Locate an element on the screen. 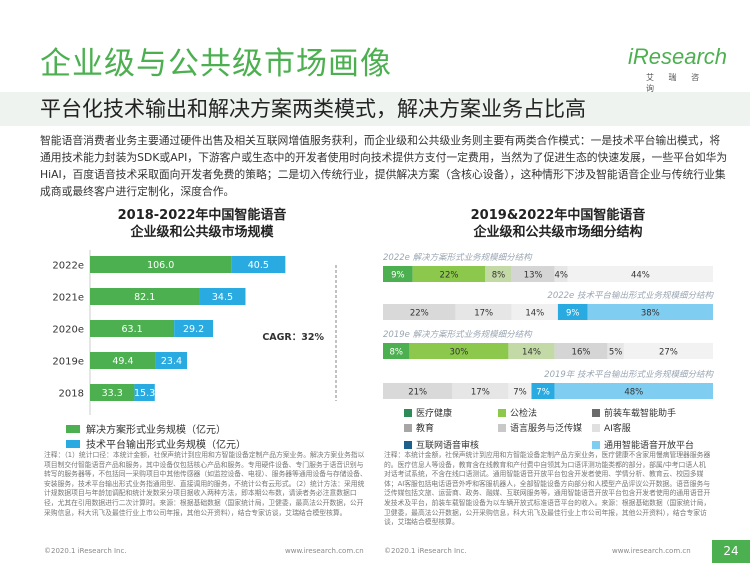  legend-item: 公检法 is located at coordinates (517, 412).